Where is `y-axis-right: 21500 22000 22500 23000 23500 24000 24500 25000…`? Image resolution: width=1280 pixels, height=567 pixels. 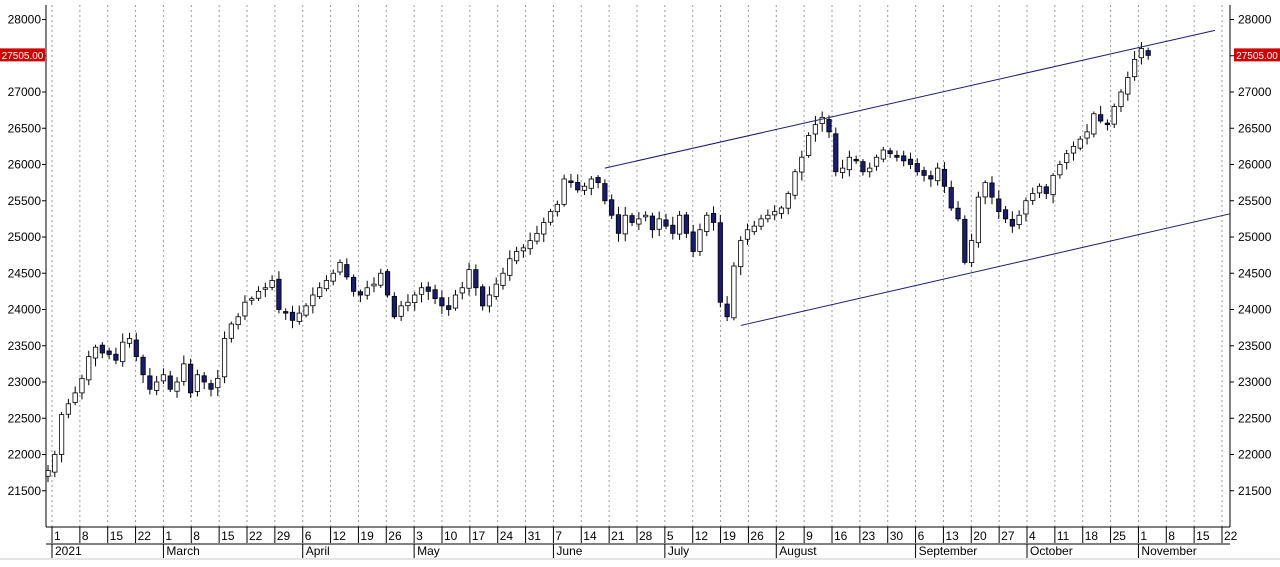
y-axis-right: 21500 22000 22500 23000 23500 24000 24500 25000… is located at coordinates (1251, 255).